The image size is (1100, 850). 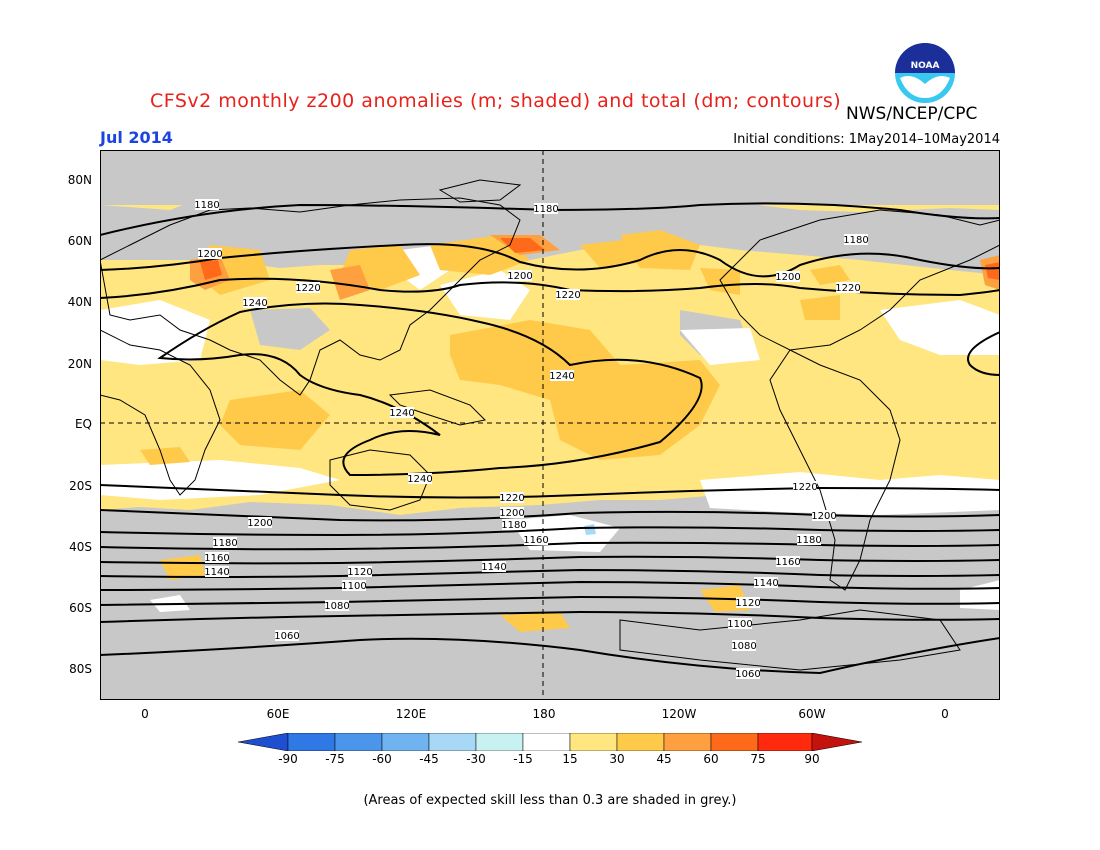 What do you see at coordinates (79, 180) in the screenshot?
I see `lat-label: 80N` at bounding box center [79, 180].